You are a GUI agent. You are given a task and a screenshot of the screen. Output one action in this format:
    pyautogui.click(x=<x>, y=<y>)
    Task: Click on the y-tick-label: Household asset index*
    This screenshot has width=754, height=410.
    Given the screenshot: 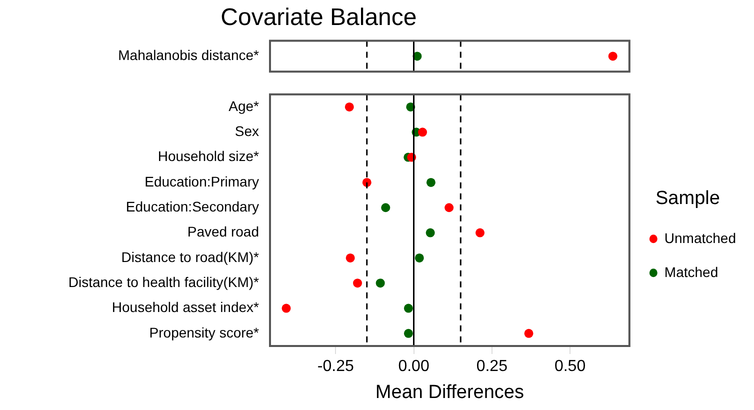 What is the action you would take?
    pyautogui.click(x=186, y=307)
    